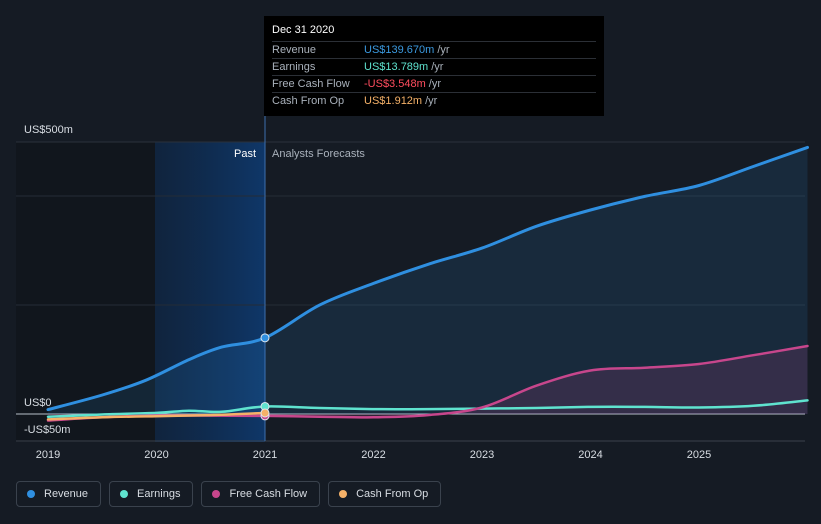 The image size is (821, 524). I want to click on x-tick-label: 2025, so click(699, 455).